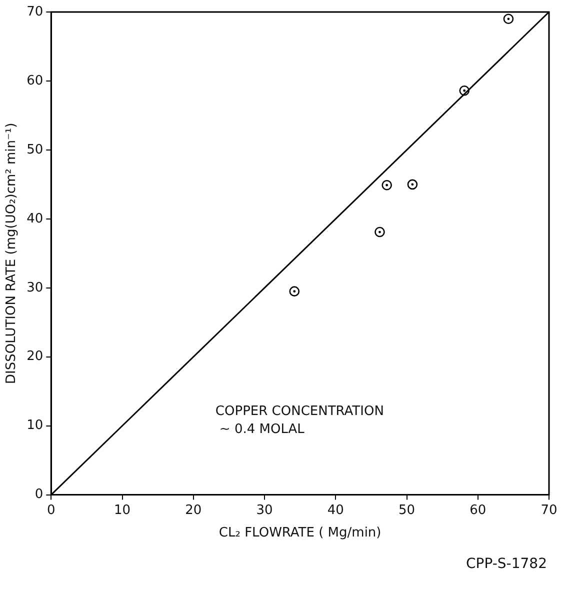 This screenshot has height=591, width=563. Describe the element at coordinates (299, 421) in the screenshot. I see `annotation: COPPER CONCENTRATION ∼ 0.4 MOLAL` at that location.